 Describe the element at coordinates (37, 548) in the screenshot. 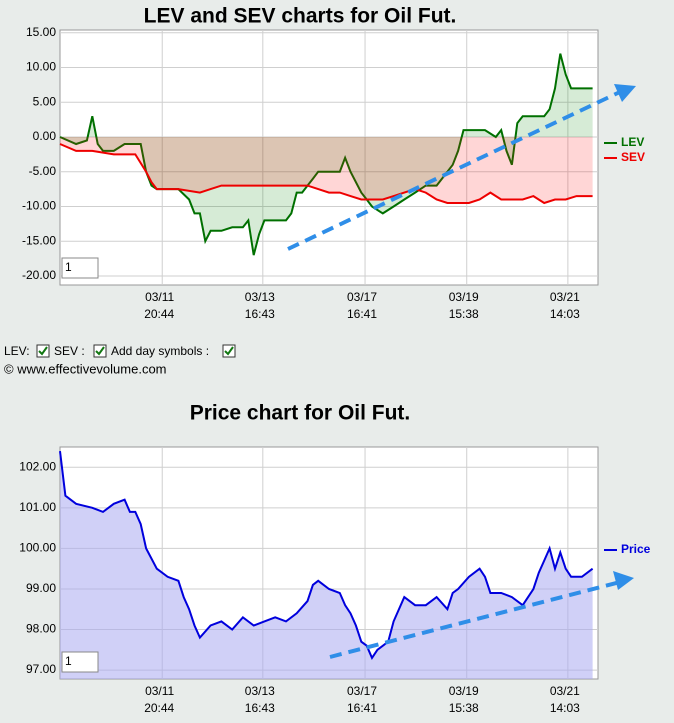

I see `y-tick-label: 100.00` at that location.